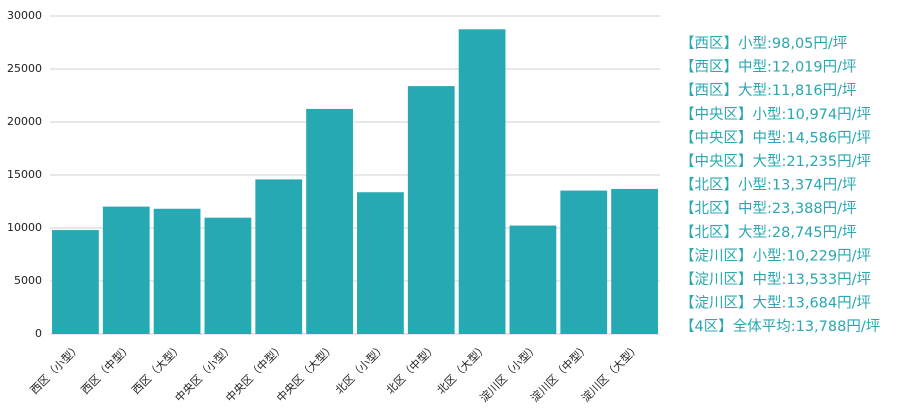 This screenshot has height=417, width=918. What do you see at coordinates (24, 68) in the screenshot?
I see `y-tick-label: 25000` at bounding box center [24, 68].